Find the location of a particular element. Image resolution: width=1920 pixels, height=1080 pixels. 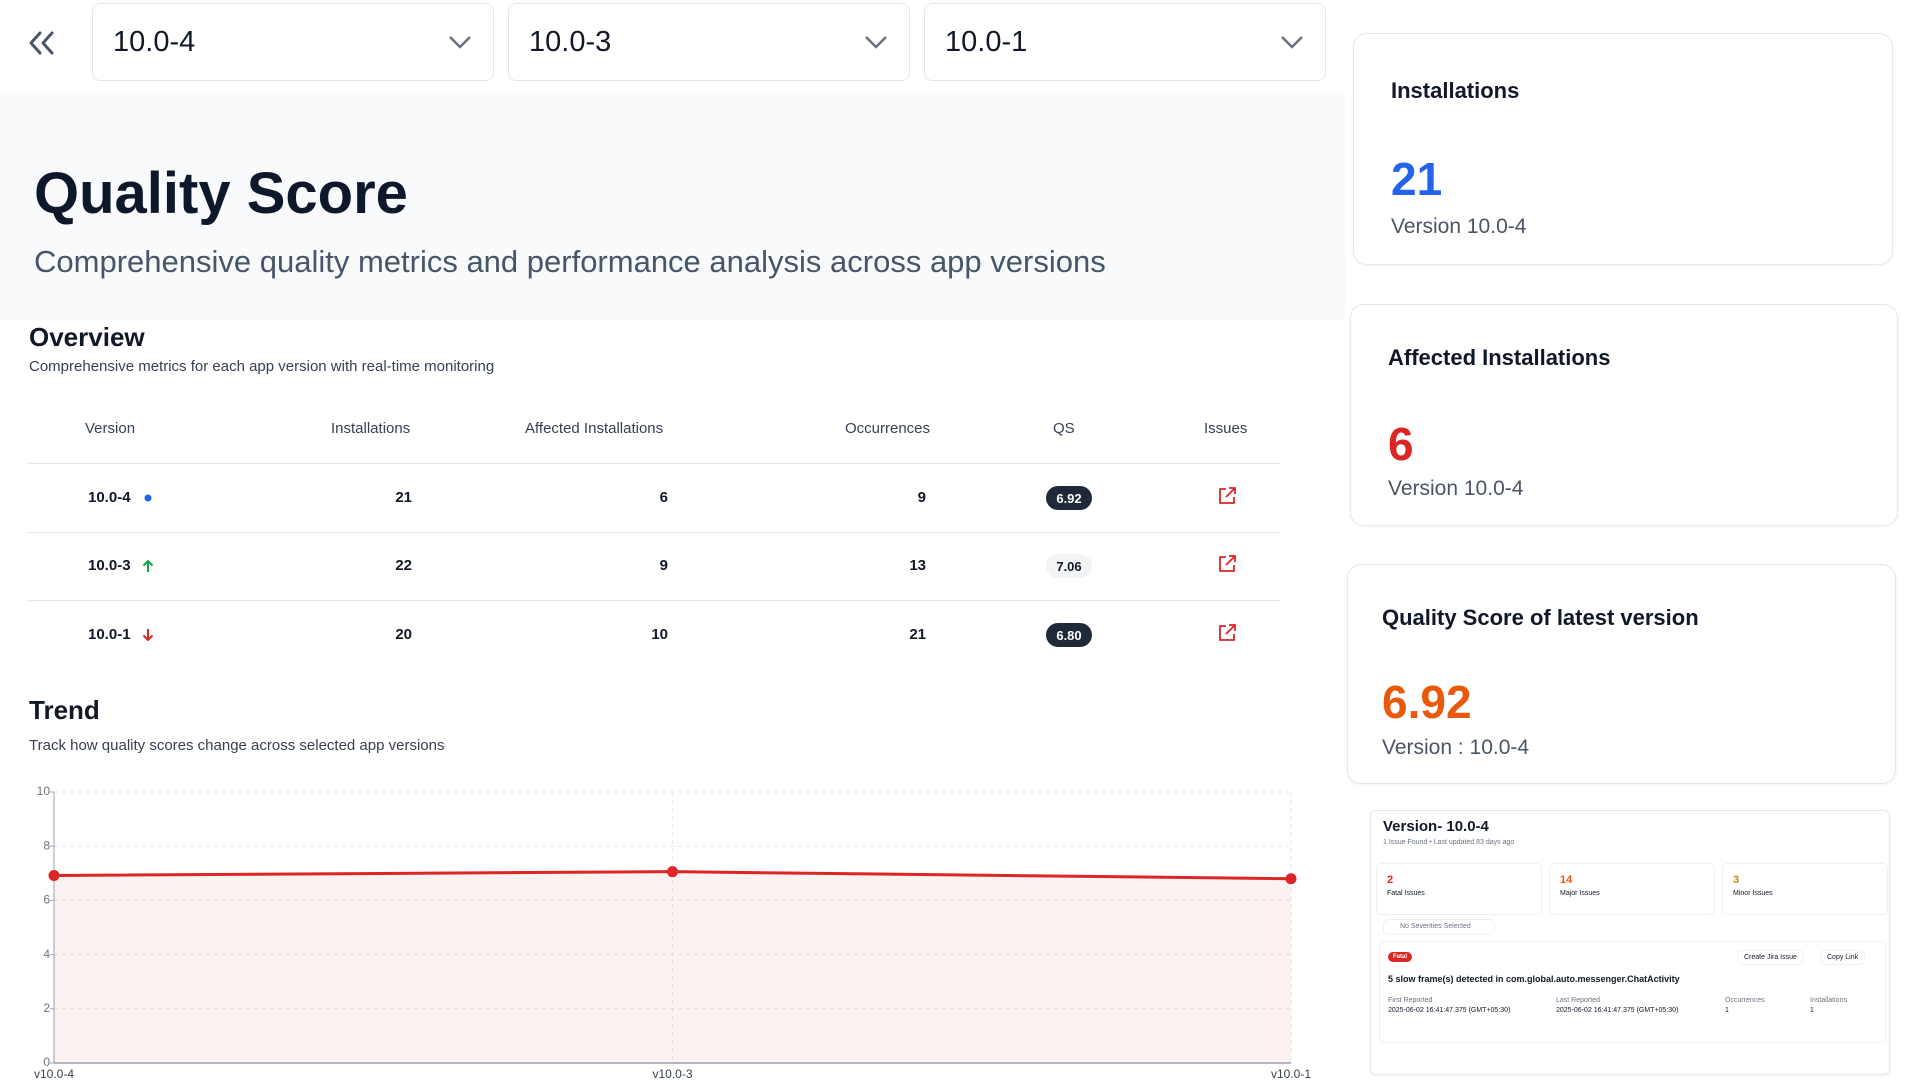

version-cell: 10.0-4 is located at coordinates (109, 497).